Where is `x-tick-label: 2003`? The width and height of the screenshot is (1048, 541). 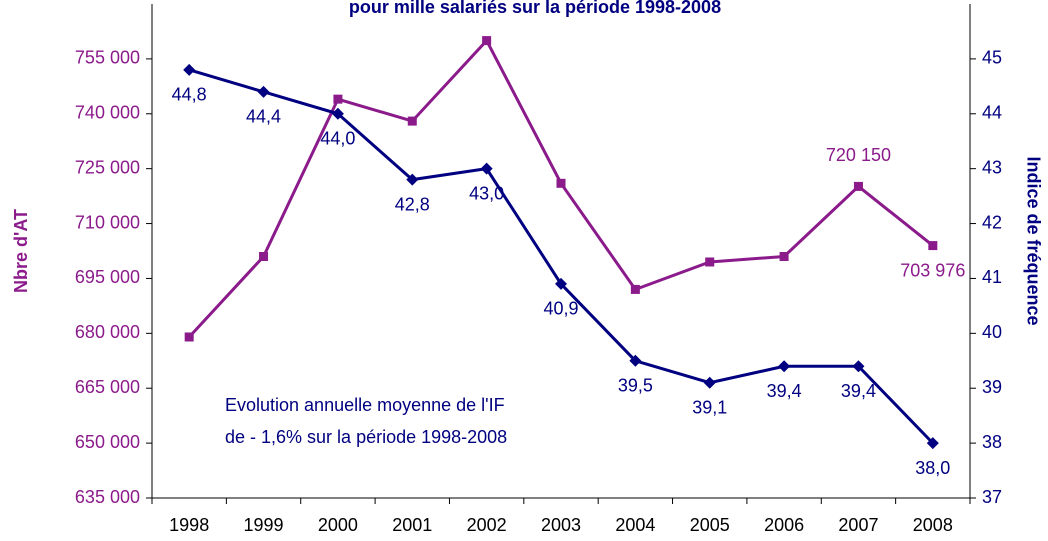
x-tick-label: 2003 is located at coordinates (561, 525).